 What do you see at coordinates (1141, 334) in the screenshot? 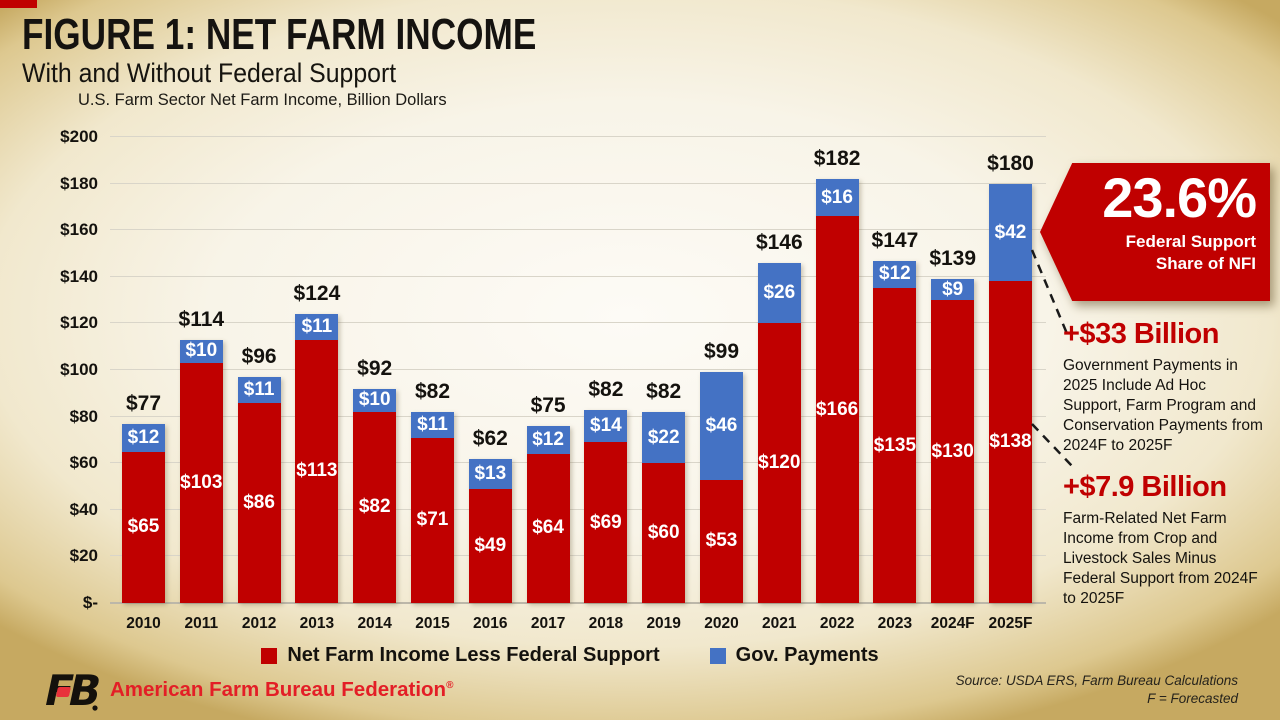
I see `gov-payments-callout-heading: +$33 Billion` at bounding box center [1141, 334].